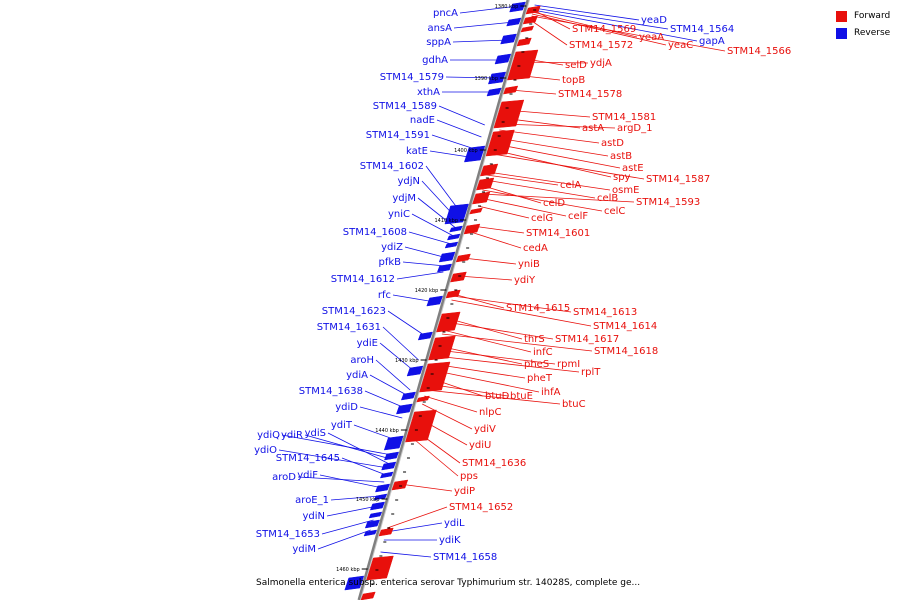 The height and width of the screenshot is (600, 900). Describe the element at coordinates (268, 435) in the screenshot. I see `gene-label-ydiq: ydiQ` at that location.